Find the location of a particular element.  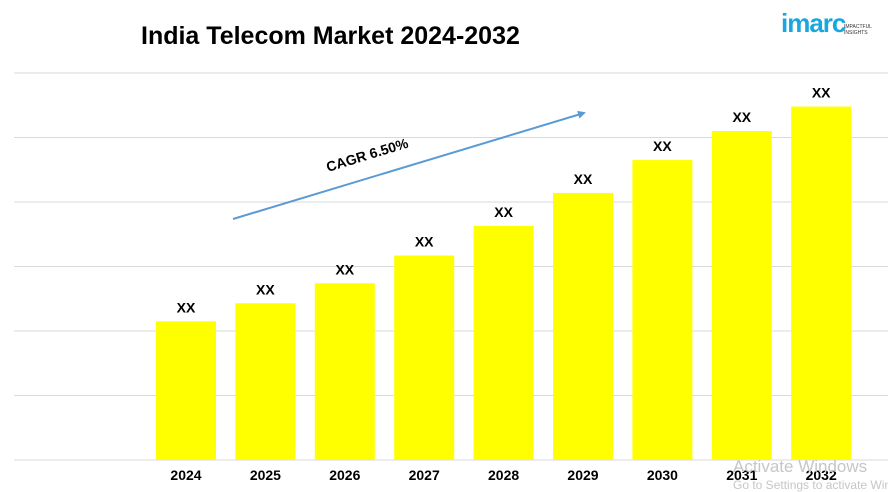

data-label-2029: XX is located at coordinates (583, 179).